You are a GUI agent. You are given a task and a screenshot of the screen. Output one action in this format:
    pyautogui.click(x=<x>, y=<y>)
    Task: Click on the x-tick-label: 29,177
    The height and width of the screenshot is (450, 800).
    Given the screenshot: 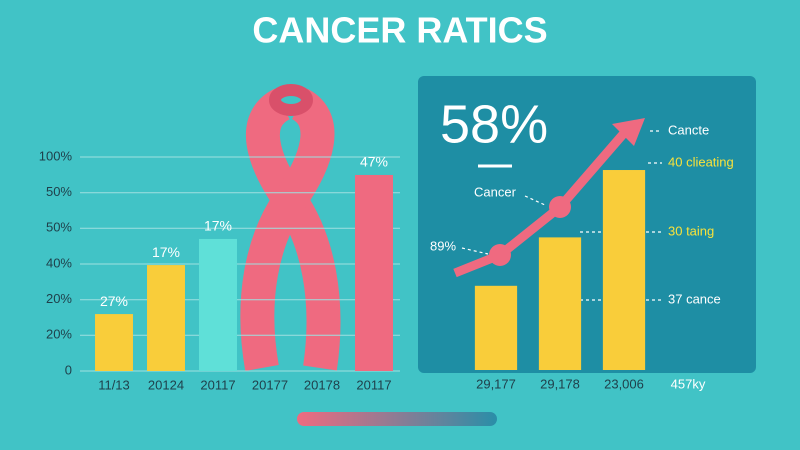 What is the action you would take?
    pyautogui.click(x=496, y=383)
    